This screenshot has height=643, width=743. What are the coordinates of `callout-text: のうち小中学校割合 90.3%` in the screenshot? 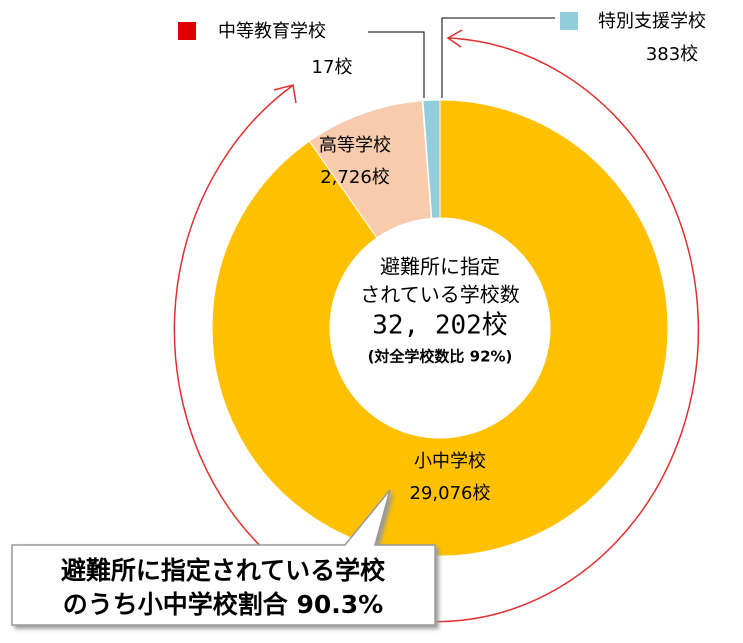 It's located at (223, 604).